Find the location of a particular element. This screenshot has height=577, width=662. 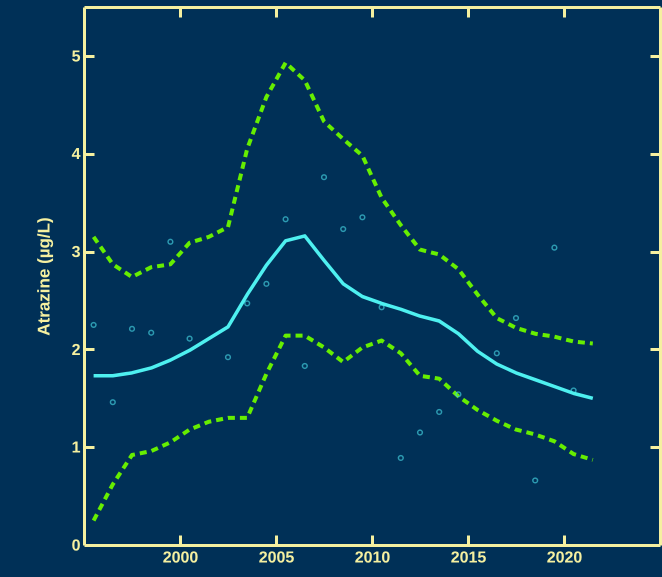

x-tick-label: 2020 is located at coordinates (564, 558).